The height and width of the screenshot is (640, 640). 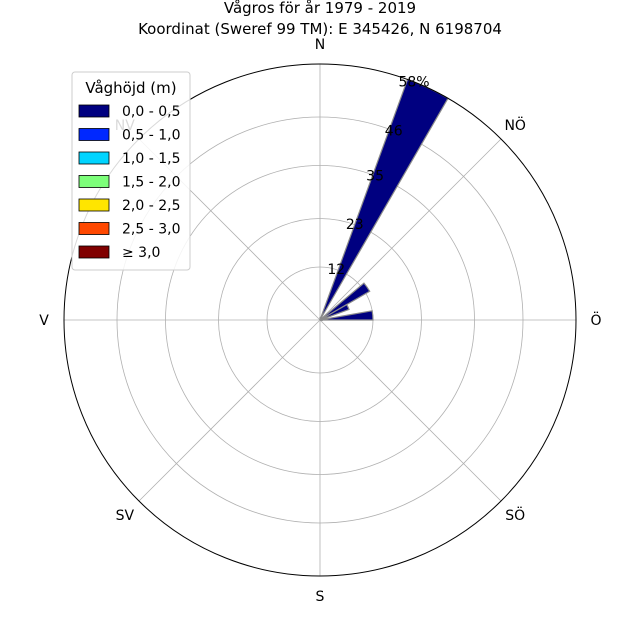 I want to click on grid-ring, so click(x=320, y=320).